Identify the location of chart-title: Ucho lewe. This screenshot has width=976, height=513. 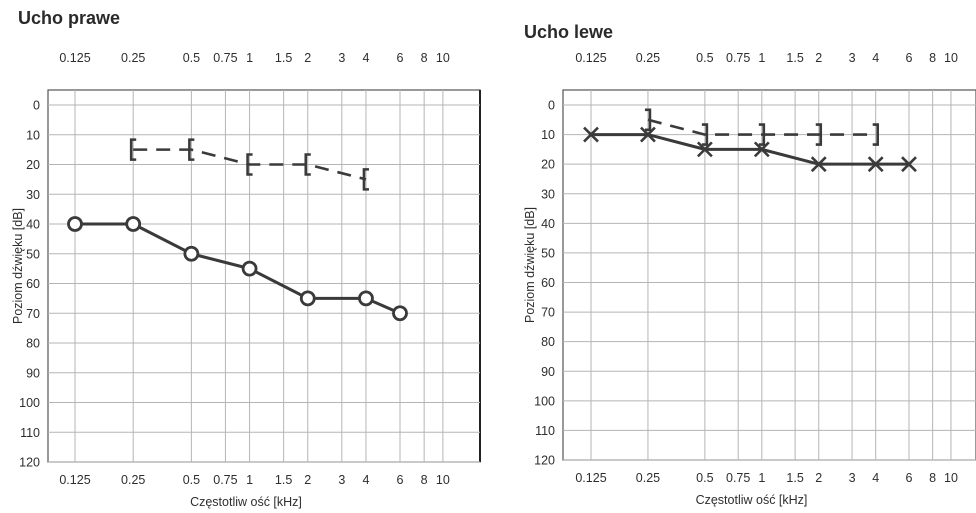
(568, 32).